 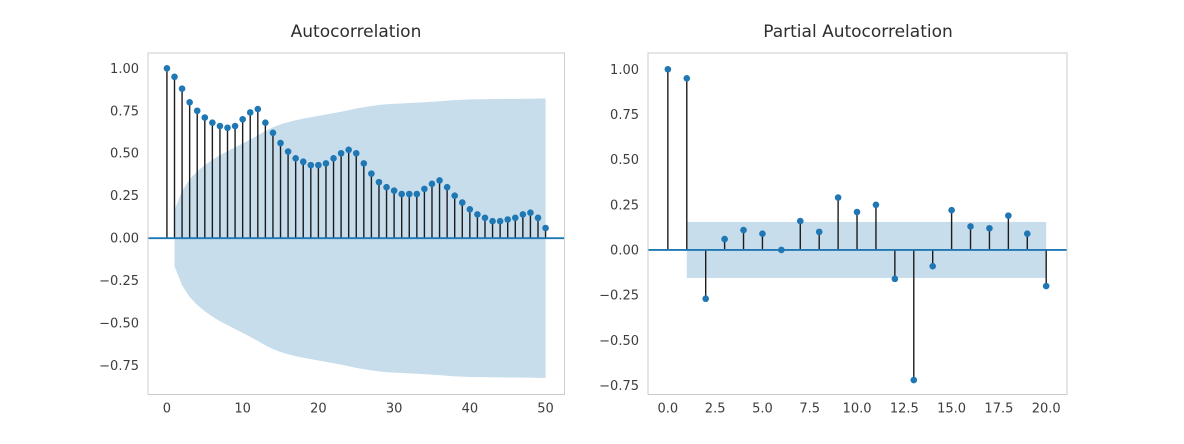 I want to click on acf-y-tick-labels: 1.00 0.75 0.50 0.25 0.00 −0.25 −0.50 −0.75, so click(x=119, y=218).